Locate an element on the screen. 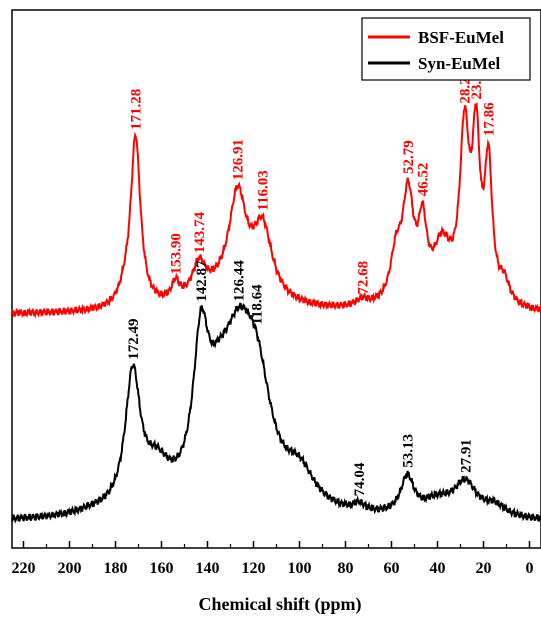 This screenshot has height=618, width=541. x-tick-label: 40 is located at coordinates (438, 568).